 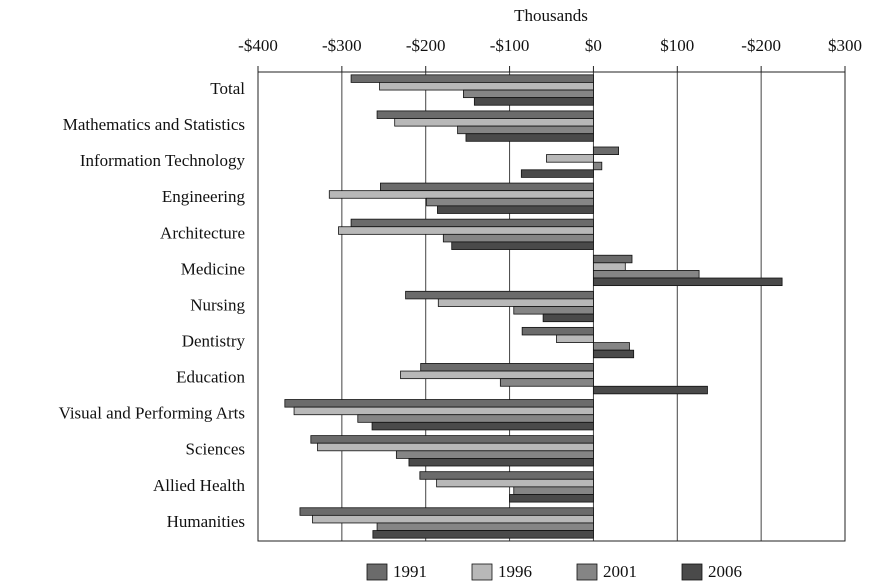 What do you see at coordinates (163, 160) in the screenshot?
I see `category-label: Information Technology` at bounding box center [163, 160].